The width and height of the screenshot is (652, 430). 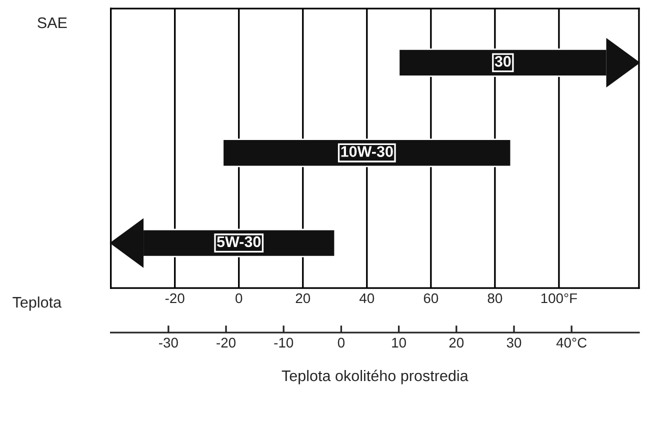 What do you see at coordinates (174, 298) in the screenshot?
I see `x-tick-label: -20` at bounding box center [174, 298].